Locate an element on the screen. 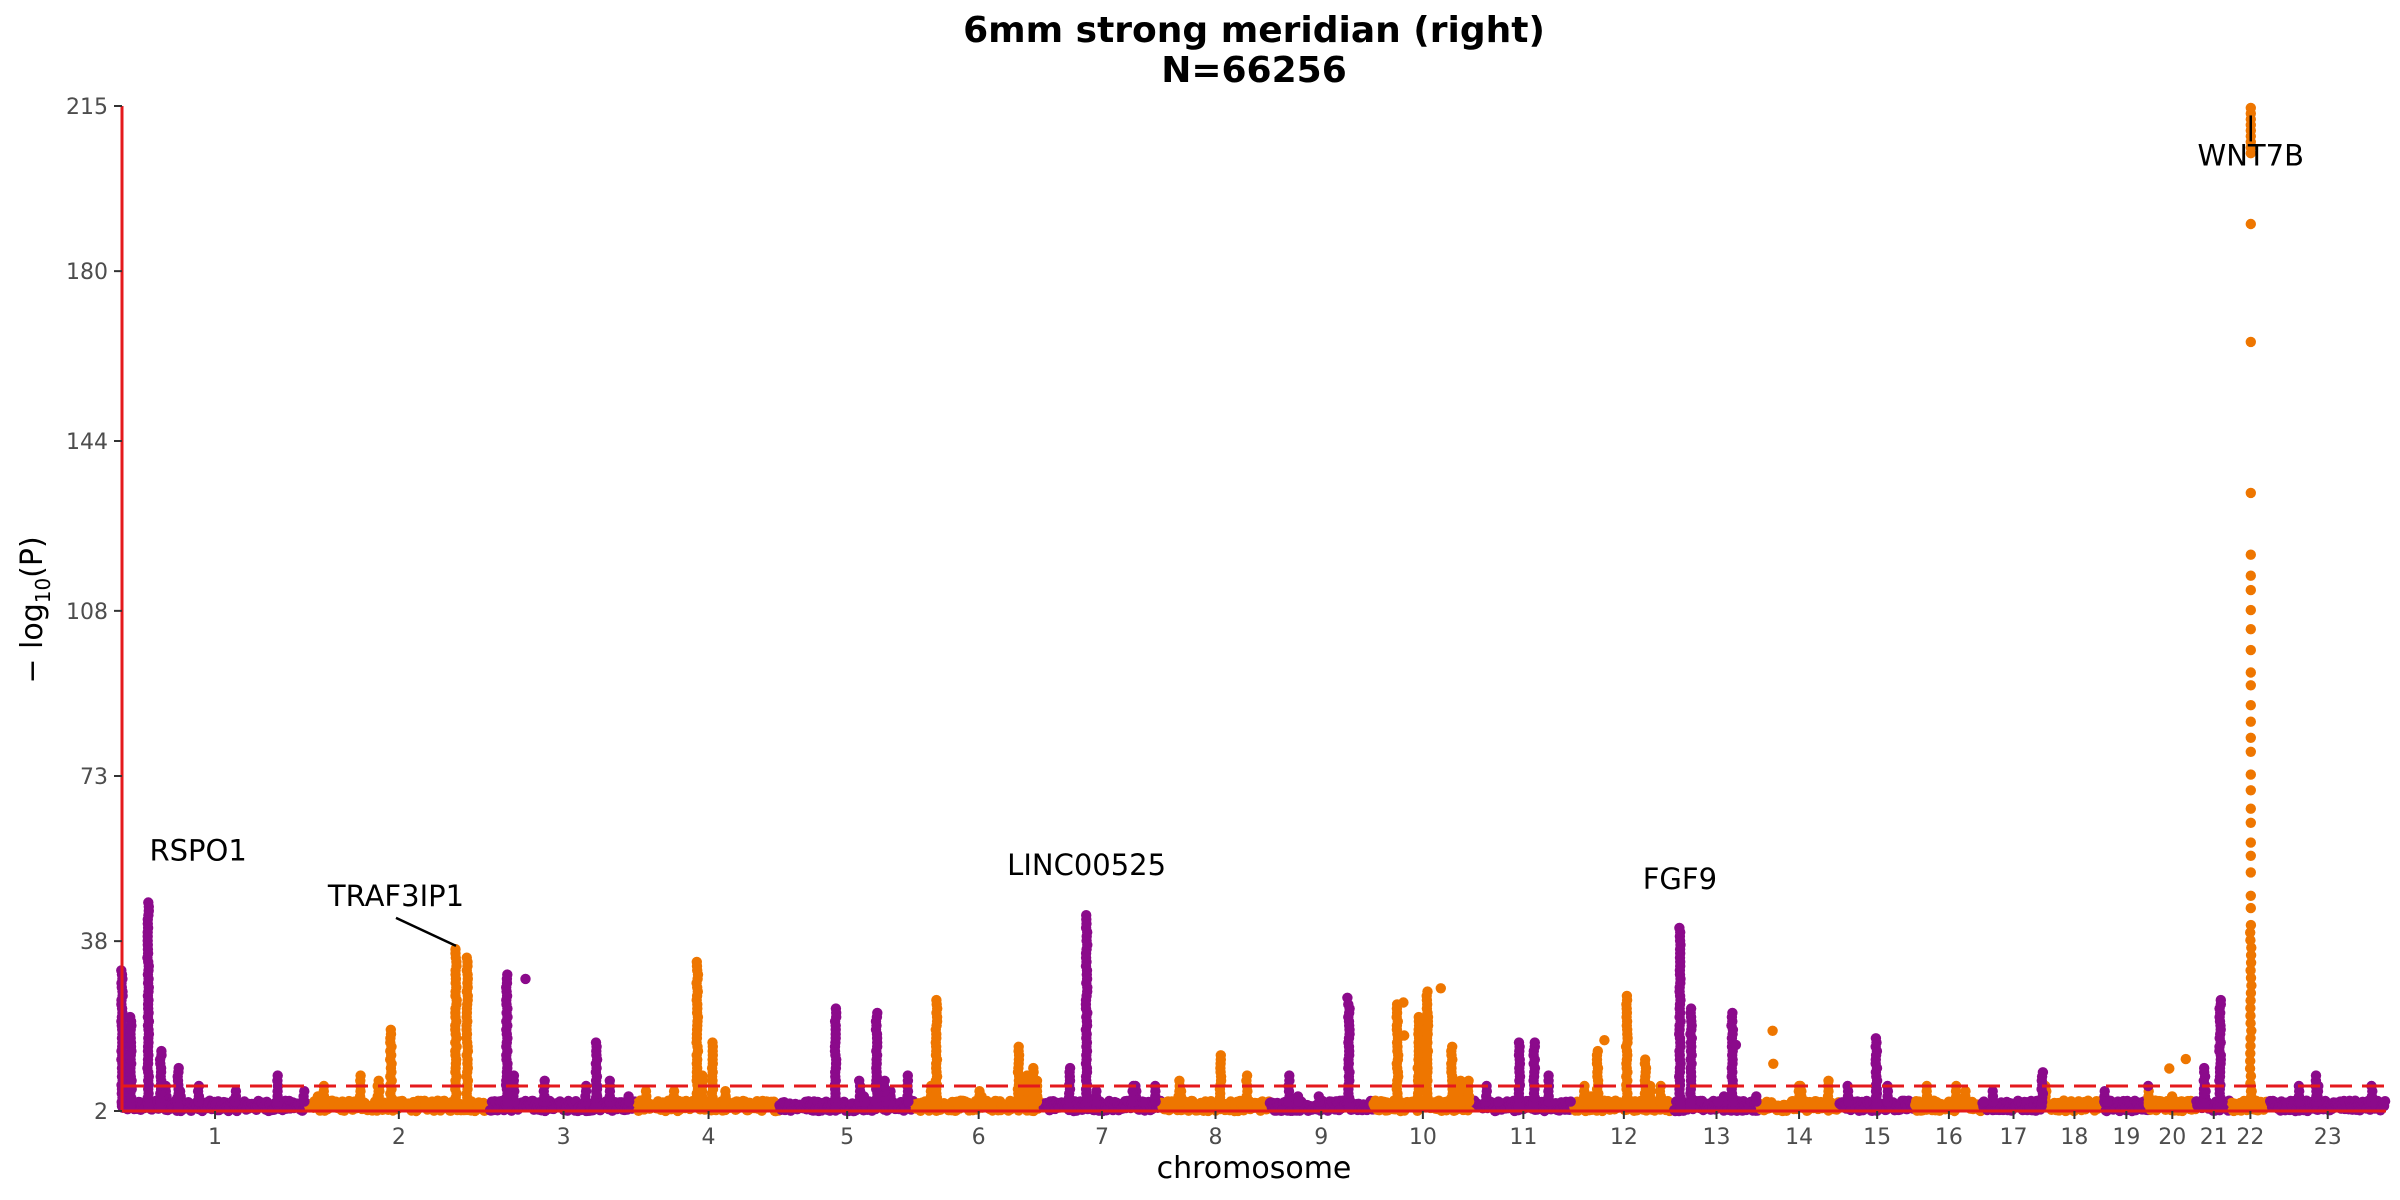 The image size is (2400, 1200). x-tick-label-15: 15 is located at coordinates (1877, 1137).